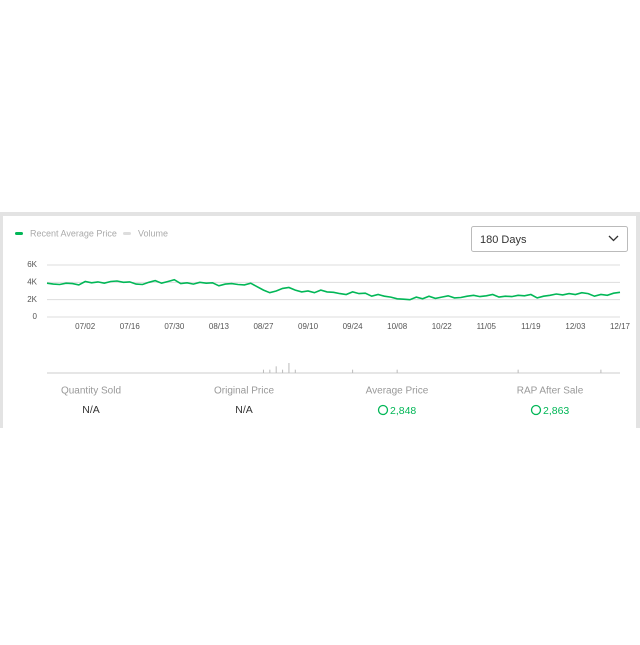 This screenshot has width=640, height=645. I want to click on panel-right-border, so click(638, 322).